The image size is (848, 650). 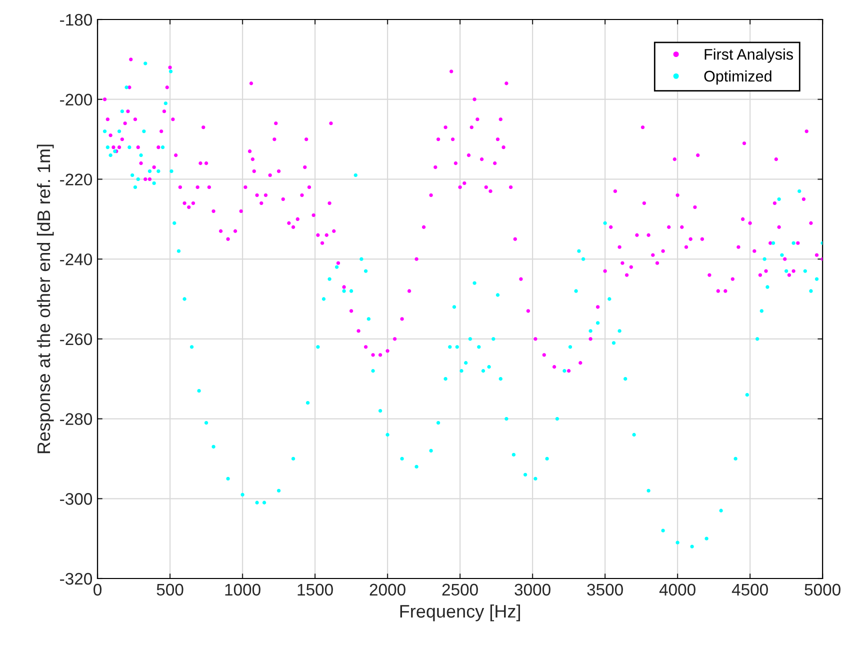 What do you see at coordinates (242, 590) in the screenshot?
I see `x-tick-label: 1000` at bounding box center [242, 590].